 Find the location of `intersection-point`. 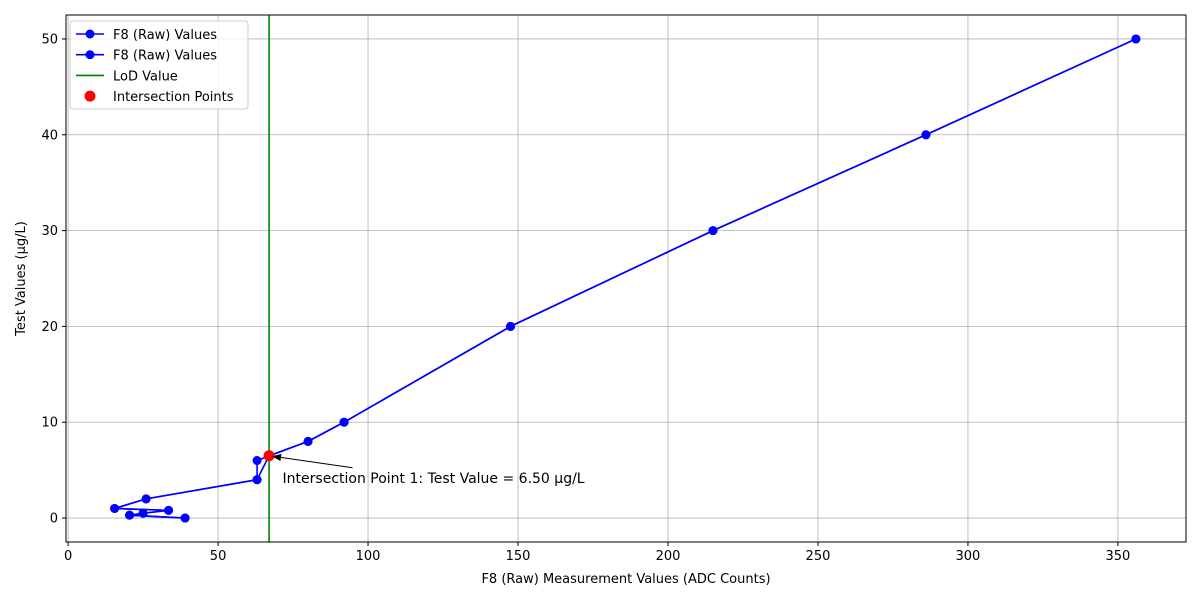

intersection-point is located at coordinates (269, 456).